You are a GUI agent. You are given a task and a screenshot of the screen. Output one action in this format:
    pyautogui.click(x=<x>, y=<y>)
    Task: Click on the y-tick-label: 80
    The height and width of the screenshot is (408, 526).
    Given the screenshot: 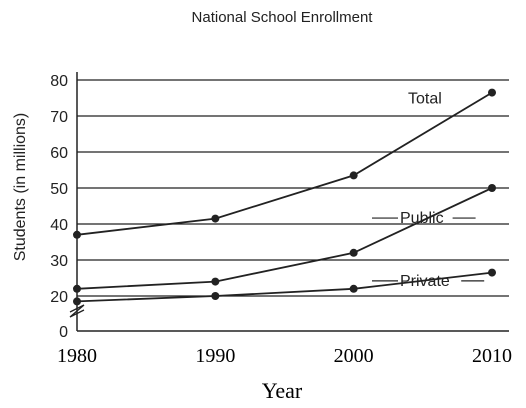 What is the action you would take?
    pyautogui.click(x=59, y=81)
    